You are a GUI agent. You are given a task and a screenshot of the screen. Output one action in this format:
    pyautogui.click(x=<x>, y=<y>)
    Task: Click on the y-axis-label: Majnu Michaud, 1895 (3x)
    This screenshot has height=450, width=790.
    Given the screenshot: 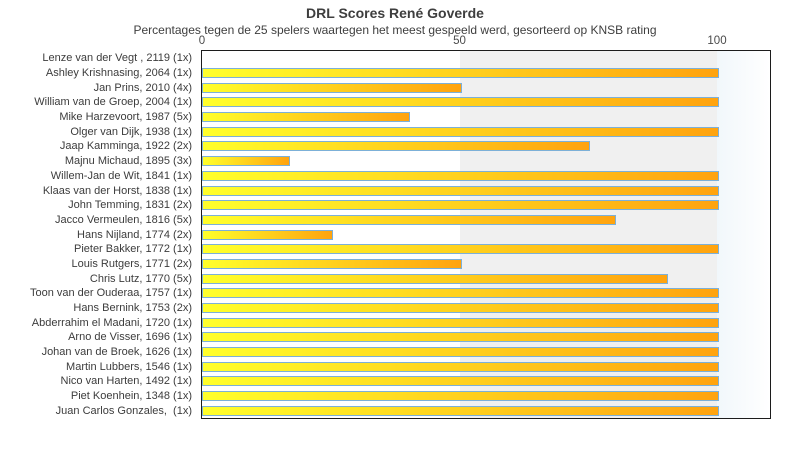 What is the action you would take?
    pyautogui.click(x=128, y=161)
    